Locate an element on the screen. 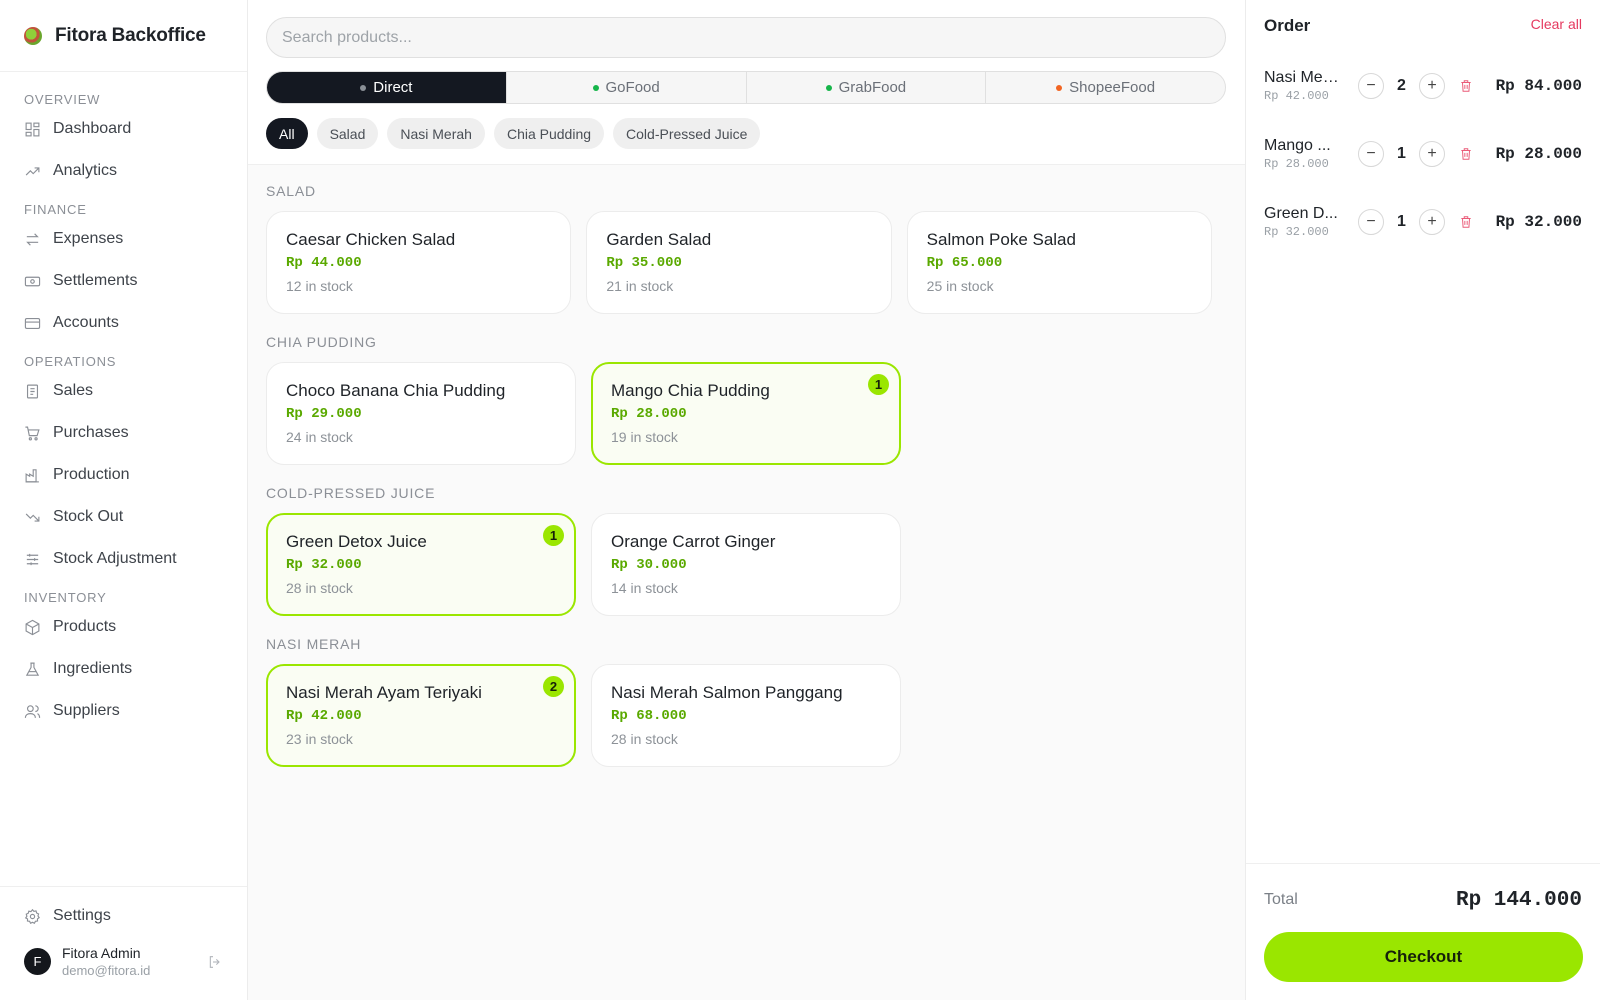 Image resolution: width=1600 pixels, height=1000 pixels. sidebar-item-purchases: Purchases is located at coordinates (123, 433).